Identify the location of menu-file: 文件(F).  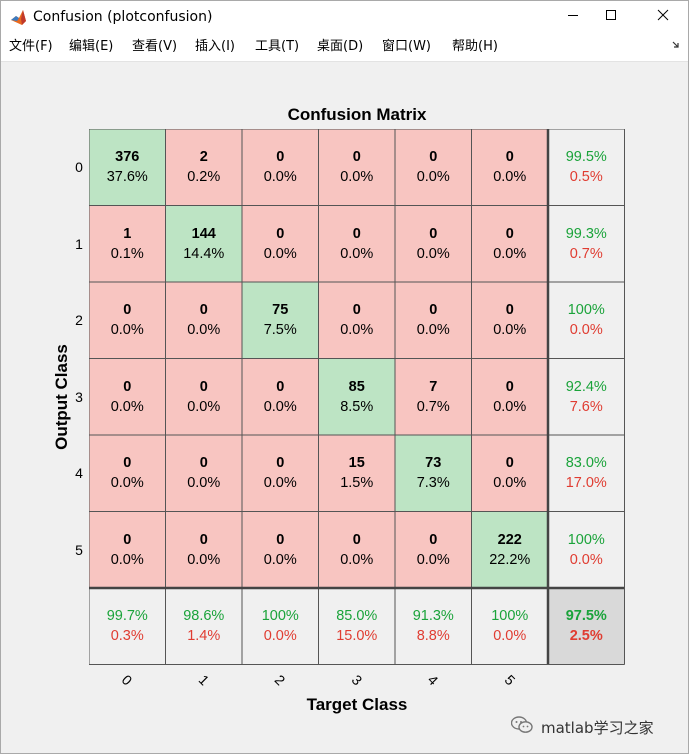
(31, 46).